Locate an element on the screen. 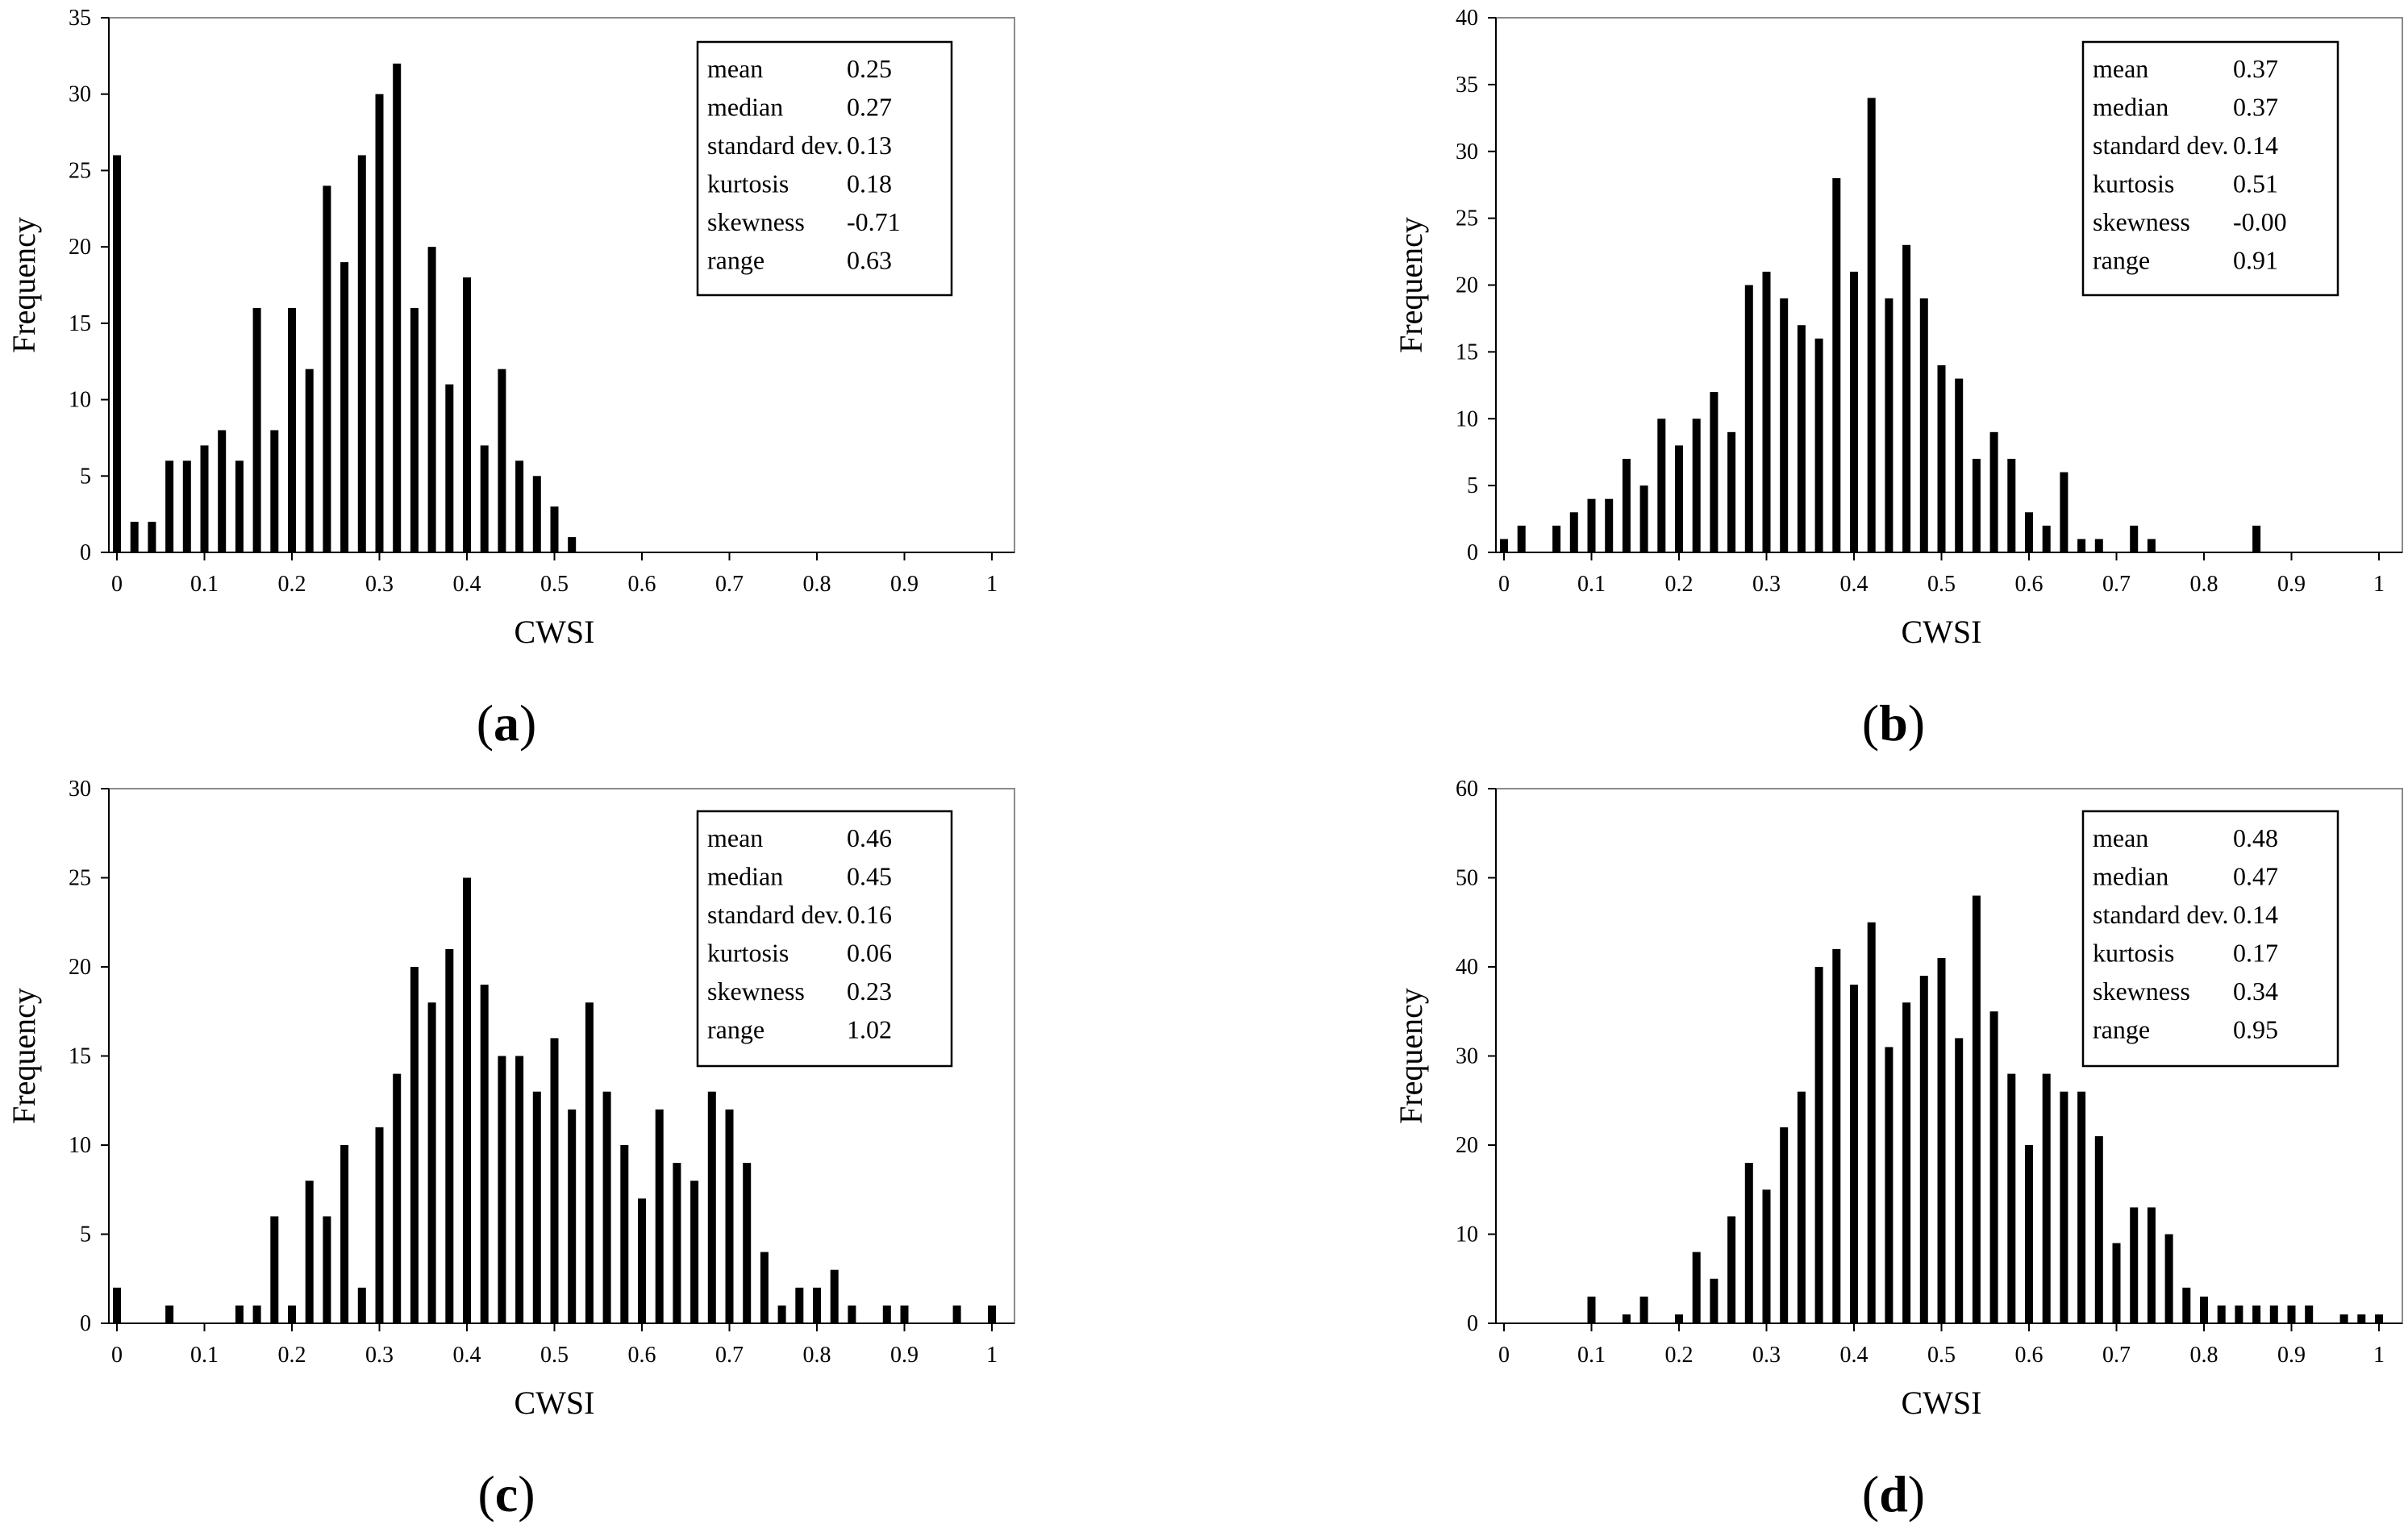  stats-value: 0.16 is located at coordinates (869, 915).